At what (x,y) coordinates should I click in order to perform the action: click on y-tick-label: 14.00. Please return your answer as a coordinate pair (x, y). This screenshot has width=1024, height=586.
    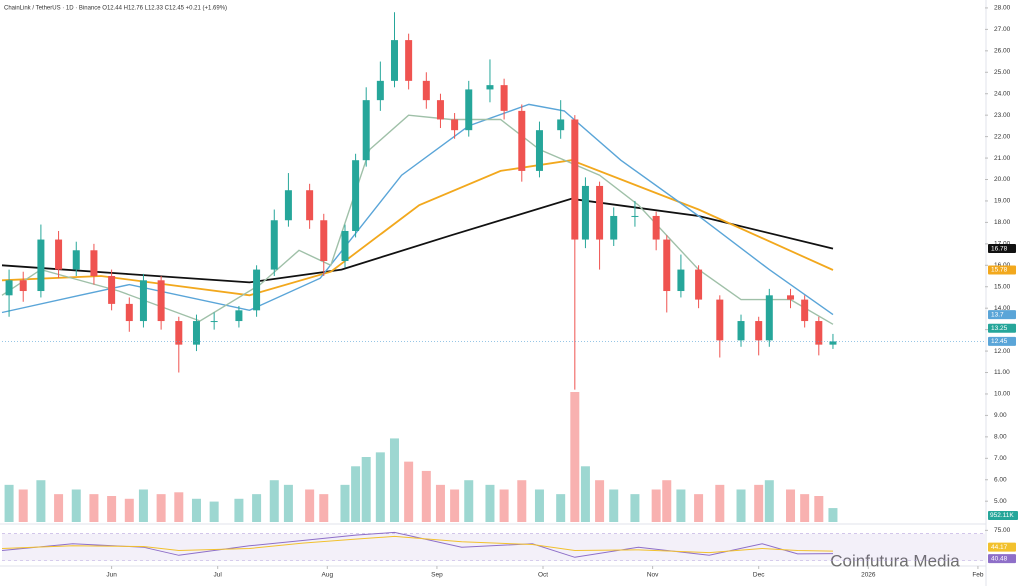
    Looking at the image, I should click on (1002, 308).